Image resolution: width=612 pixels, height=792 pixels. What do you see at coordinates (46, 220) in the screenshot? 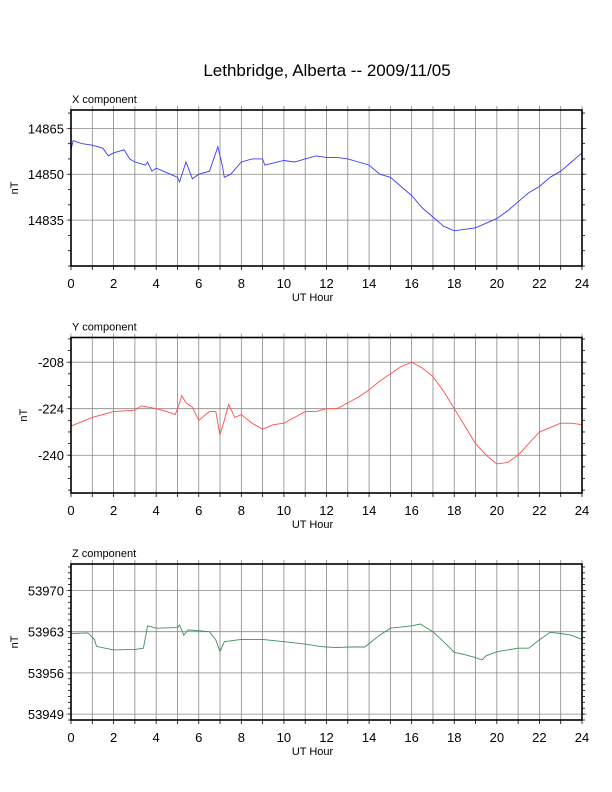
I see `y-tick-label: 14835` at bounding box center [46, 220].